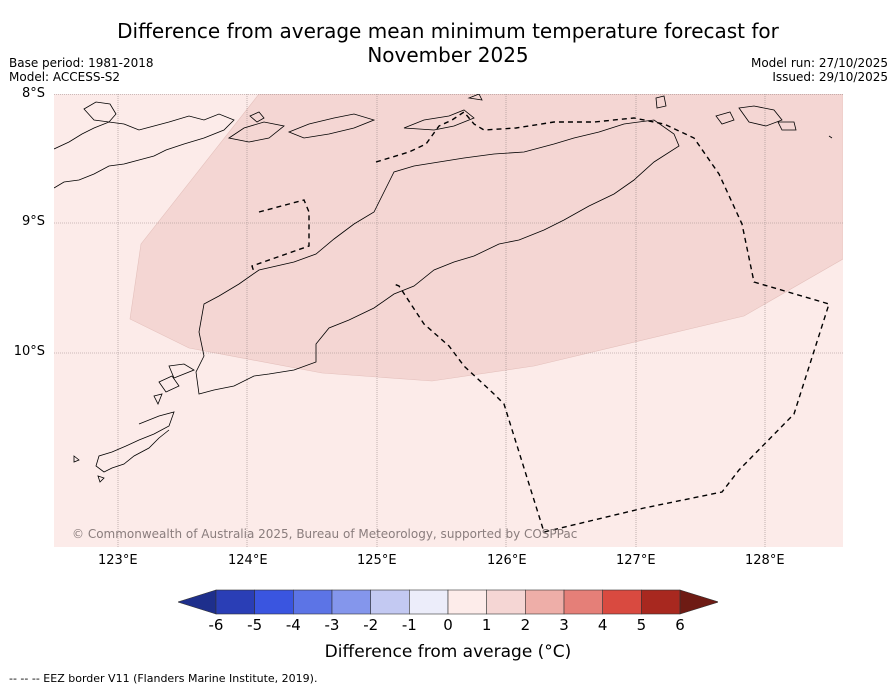 Image resolution: width=896 pixels, height=690 pixels. What do you see at coordinates (33, 93) in the screenshot?
I see `lat-label-8s: 8°S` at bounding box center [33, 93].